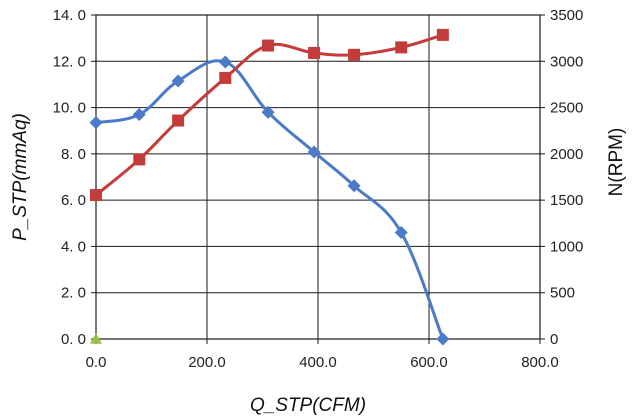  I want to click on y-left-tick-label: 4. 0, so click(73, 246).